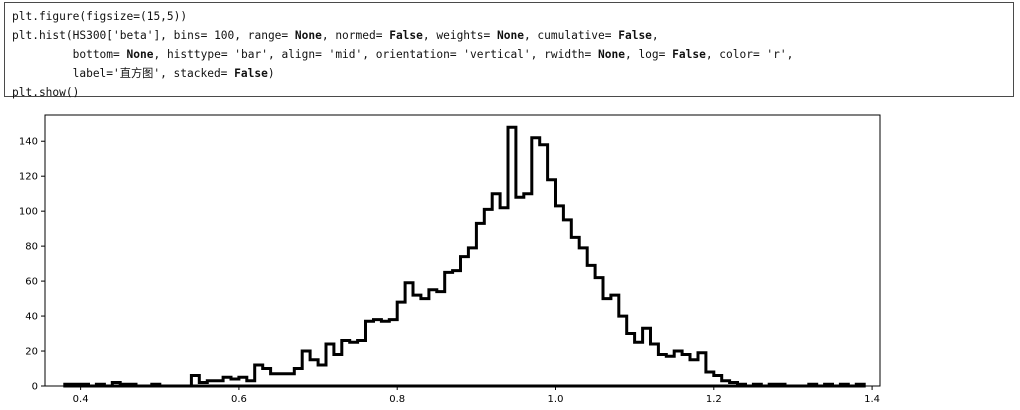 The height and width of the screenshot is (410, 1020). What do you see at coordinates (31, 282) in the screenshot?
I see `y-tick-label: 60` at bounding box center [31, 282].